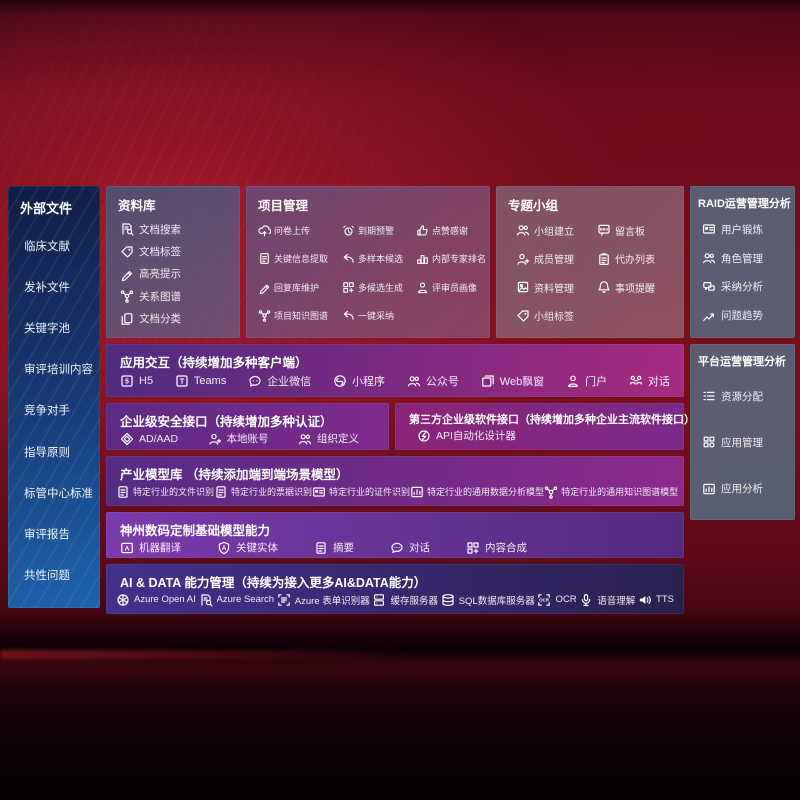  Describe the element at coordinates (552, 420) in the screenshot. I see `row-title: 第三方企业级软件接口（持续增加多种企业主流软件接口）` at that location.